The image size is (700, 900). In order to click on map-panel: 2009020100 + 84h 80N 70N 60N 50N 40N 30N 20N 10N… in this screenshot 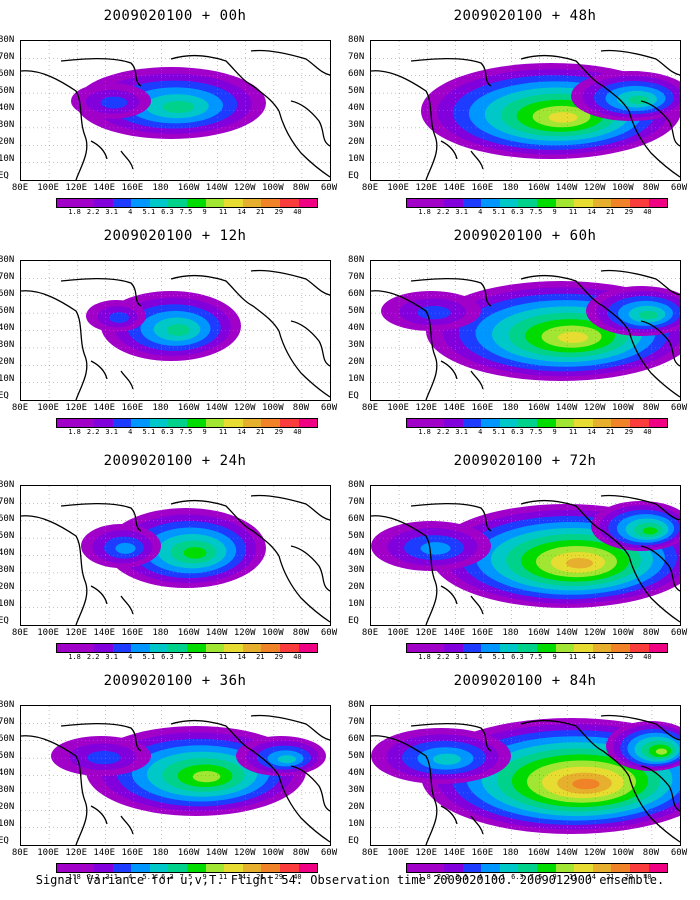, I will do `click(524, 775)`.